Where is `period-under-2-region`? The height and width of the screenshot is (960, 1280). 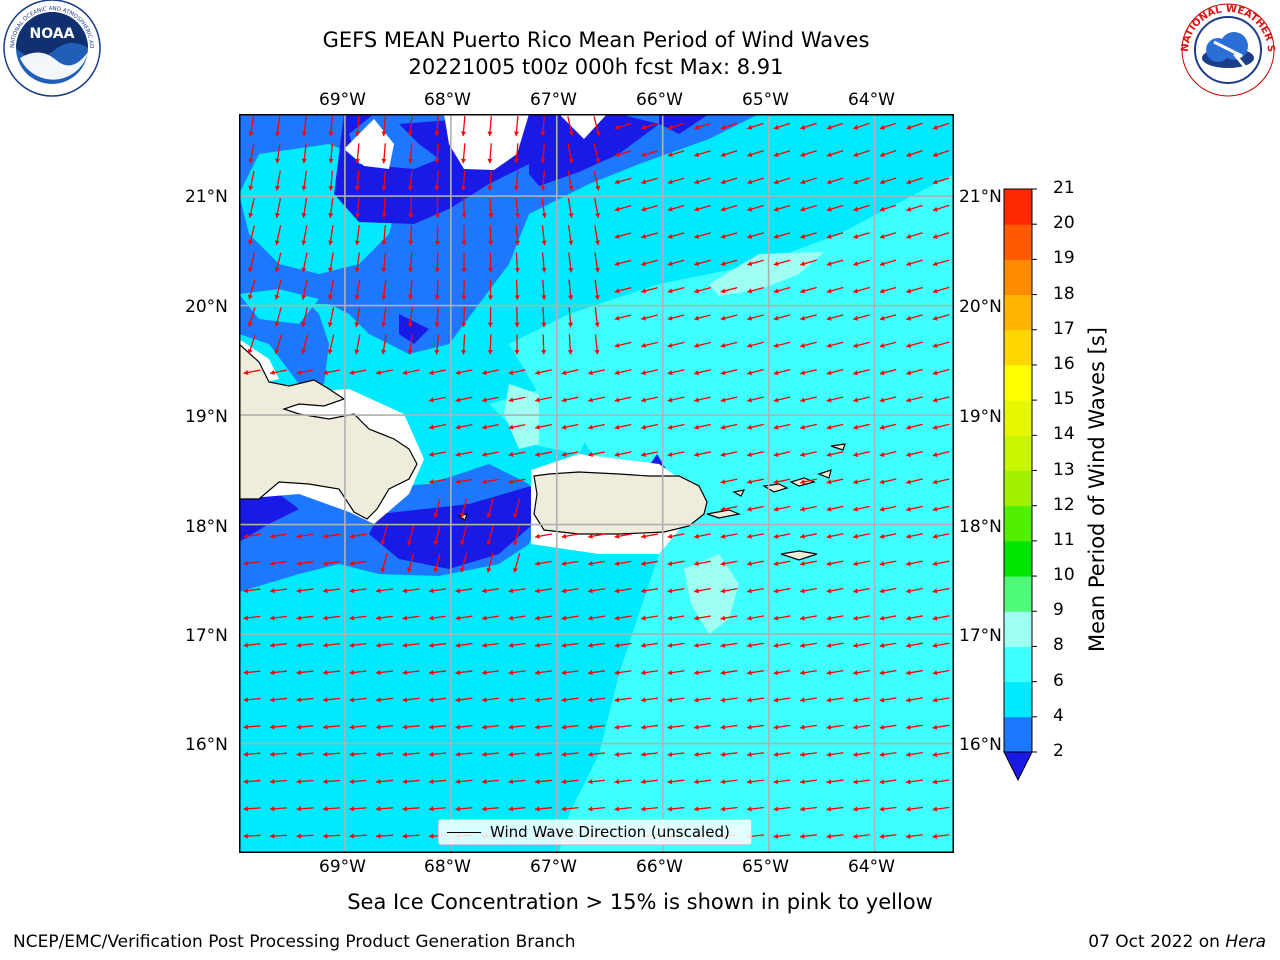
period-under-2-region is located at coordinates (269, 518).